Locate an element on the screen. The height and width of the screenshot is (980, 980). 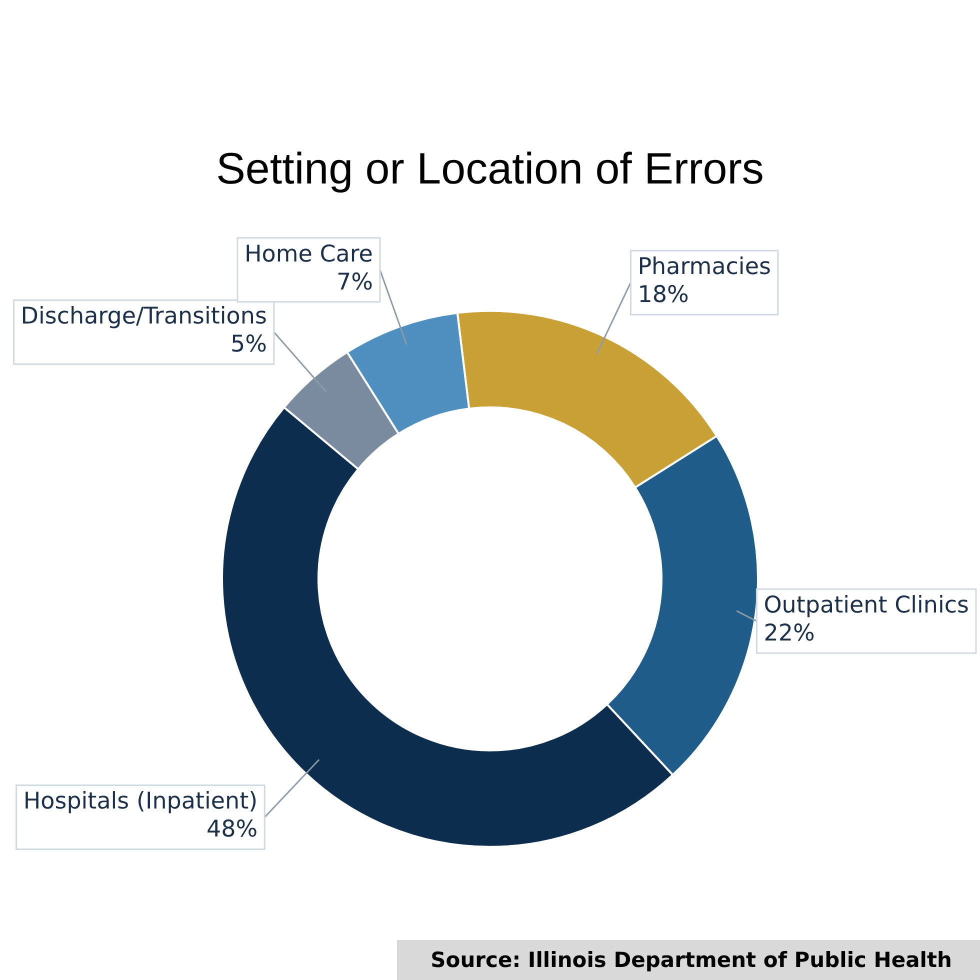
data-label: 7% is located at coordinates (354, 282).